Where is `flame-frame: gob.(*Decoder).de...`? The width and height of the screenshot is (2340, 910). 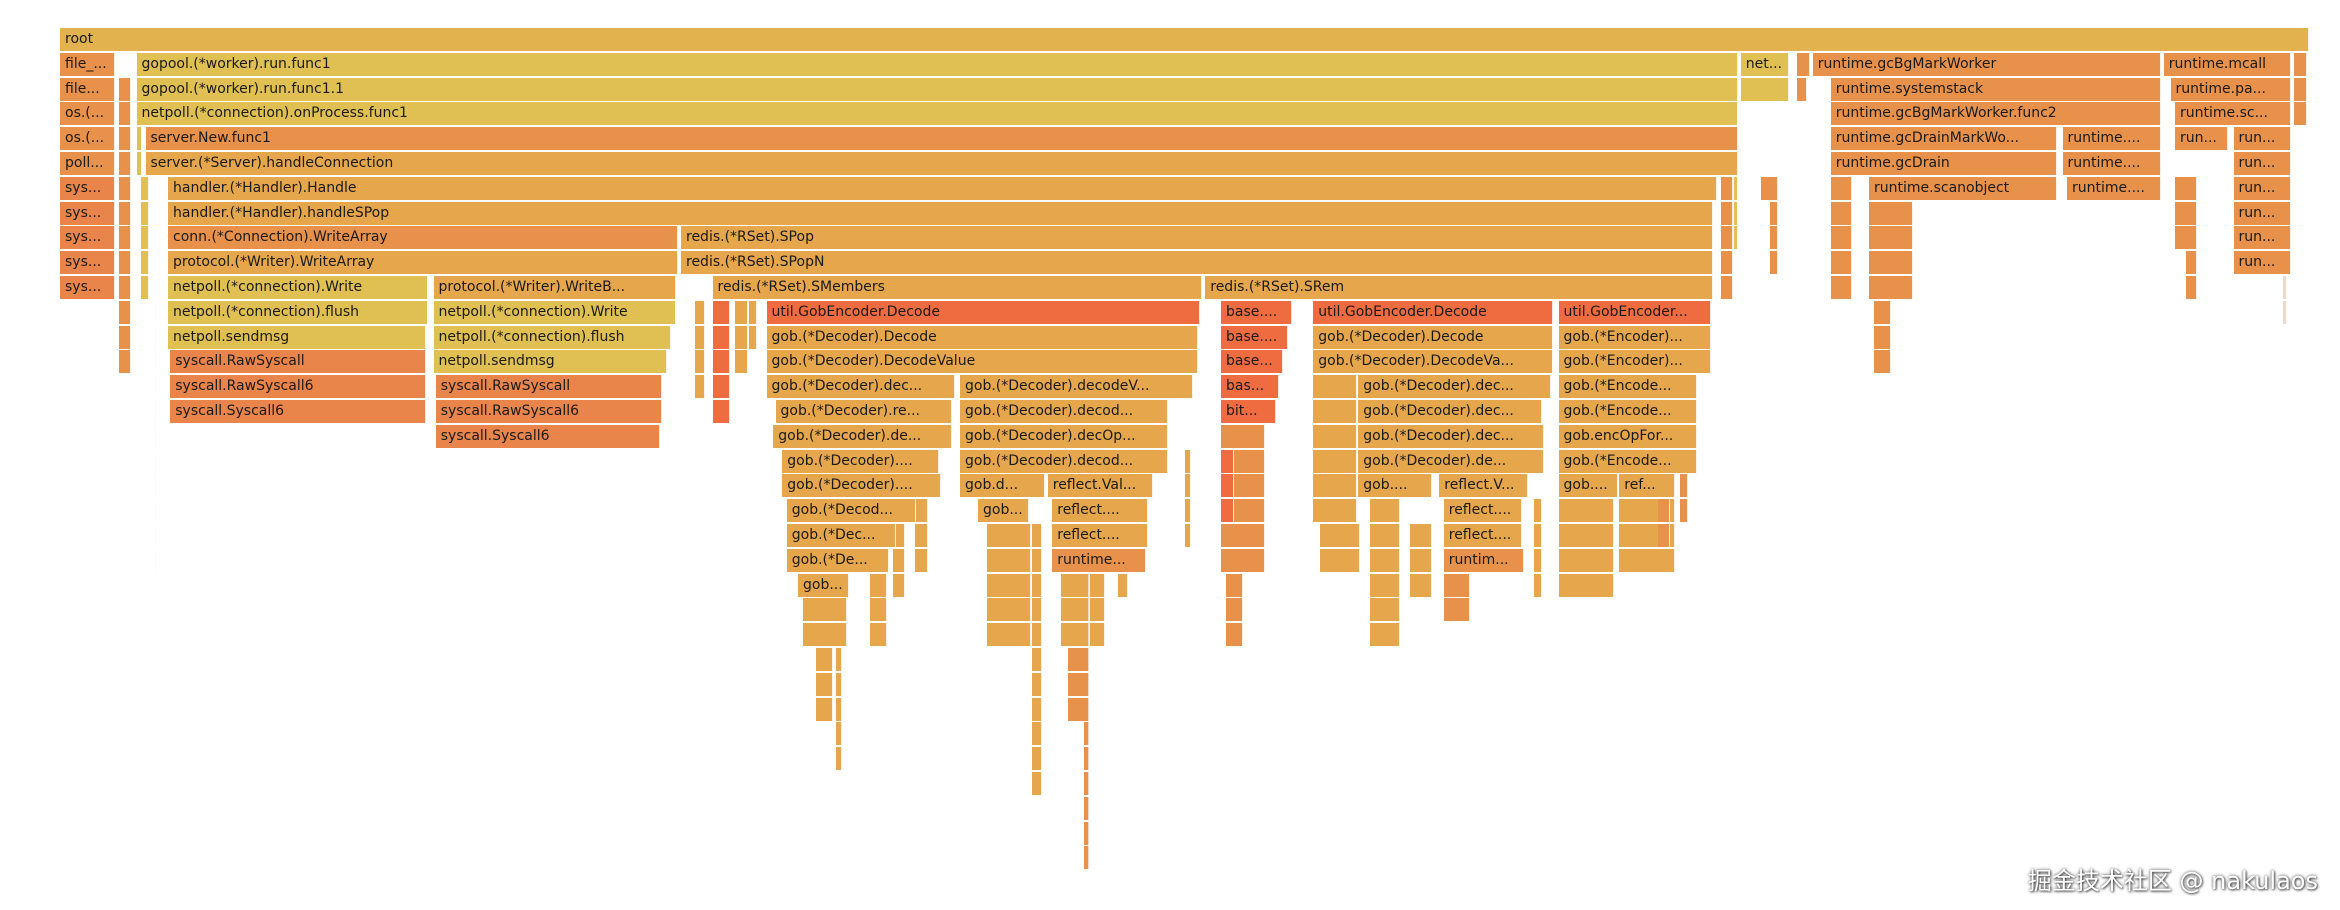 flame-frame: gob.(*Decoder).de... is located at coordinates (863, 436).